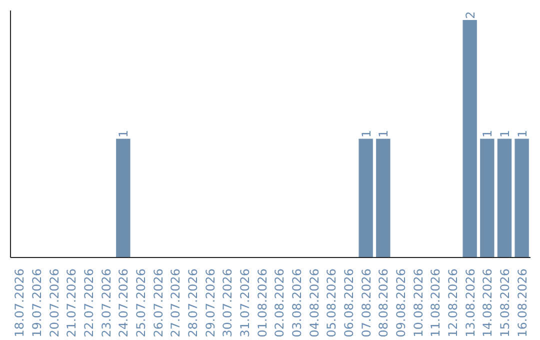 The width and height of the screenshot is (540, 340). I want to click on x-tick-label: 05.08.2026, so click(331, 303).